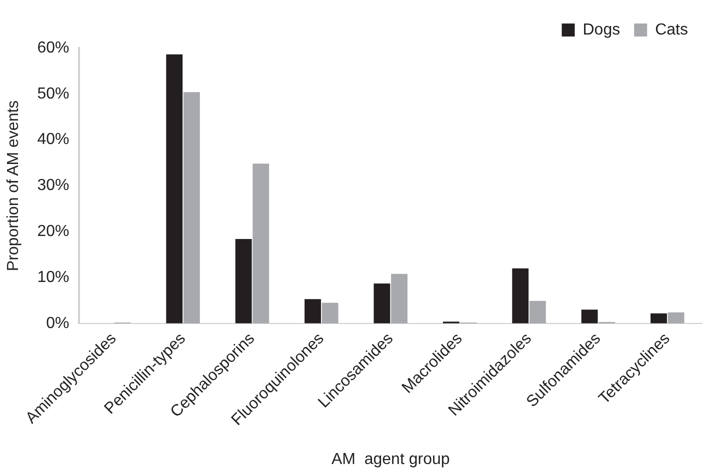  I want to click on legend-label: Cats, so click(671, 29).